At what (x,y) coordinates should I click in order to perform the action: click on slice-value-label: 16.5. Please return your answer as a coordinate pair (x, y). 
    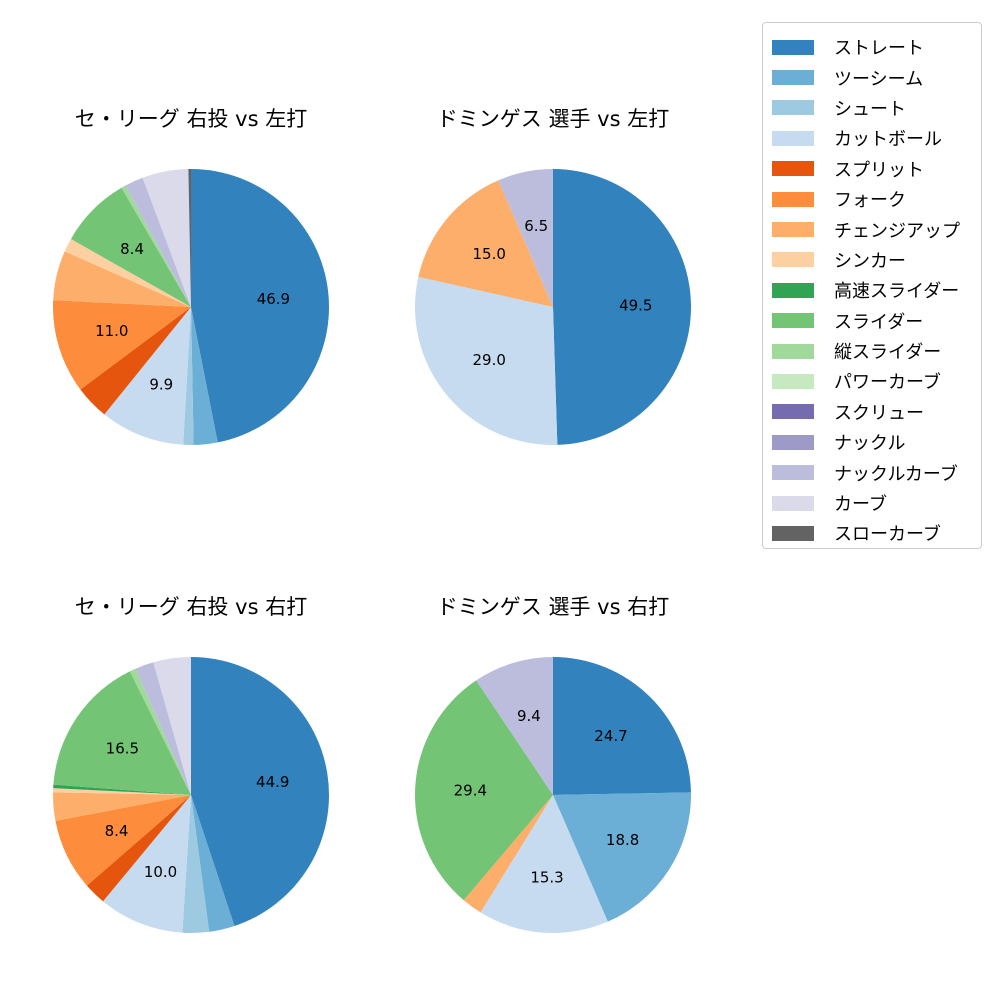
    Looking at the image, I should click on (122, 749).